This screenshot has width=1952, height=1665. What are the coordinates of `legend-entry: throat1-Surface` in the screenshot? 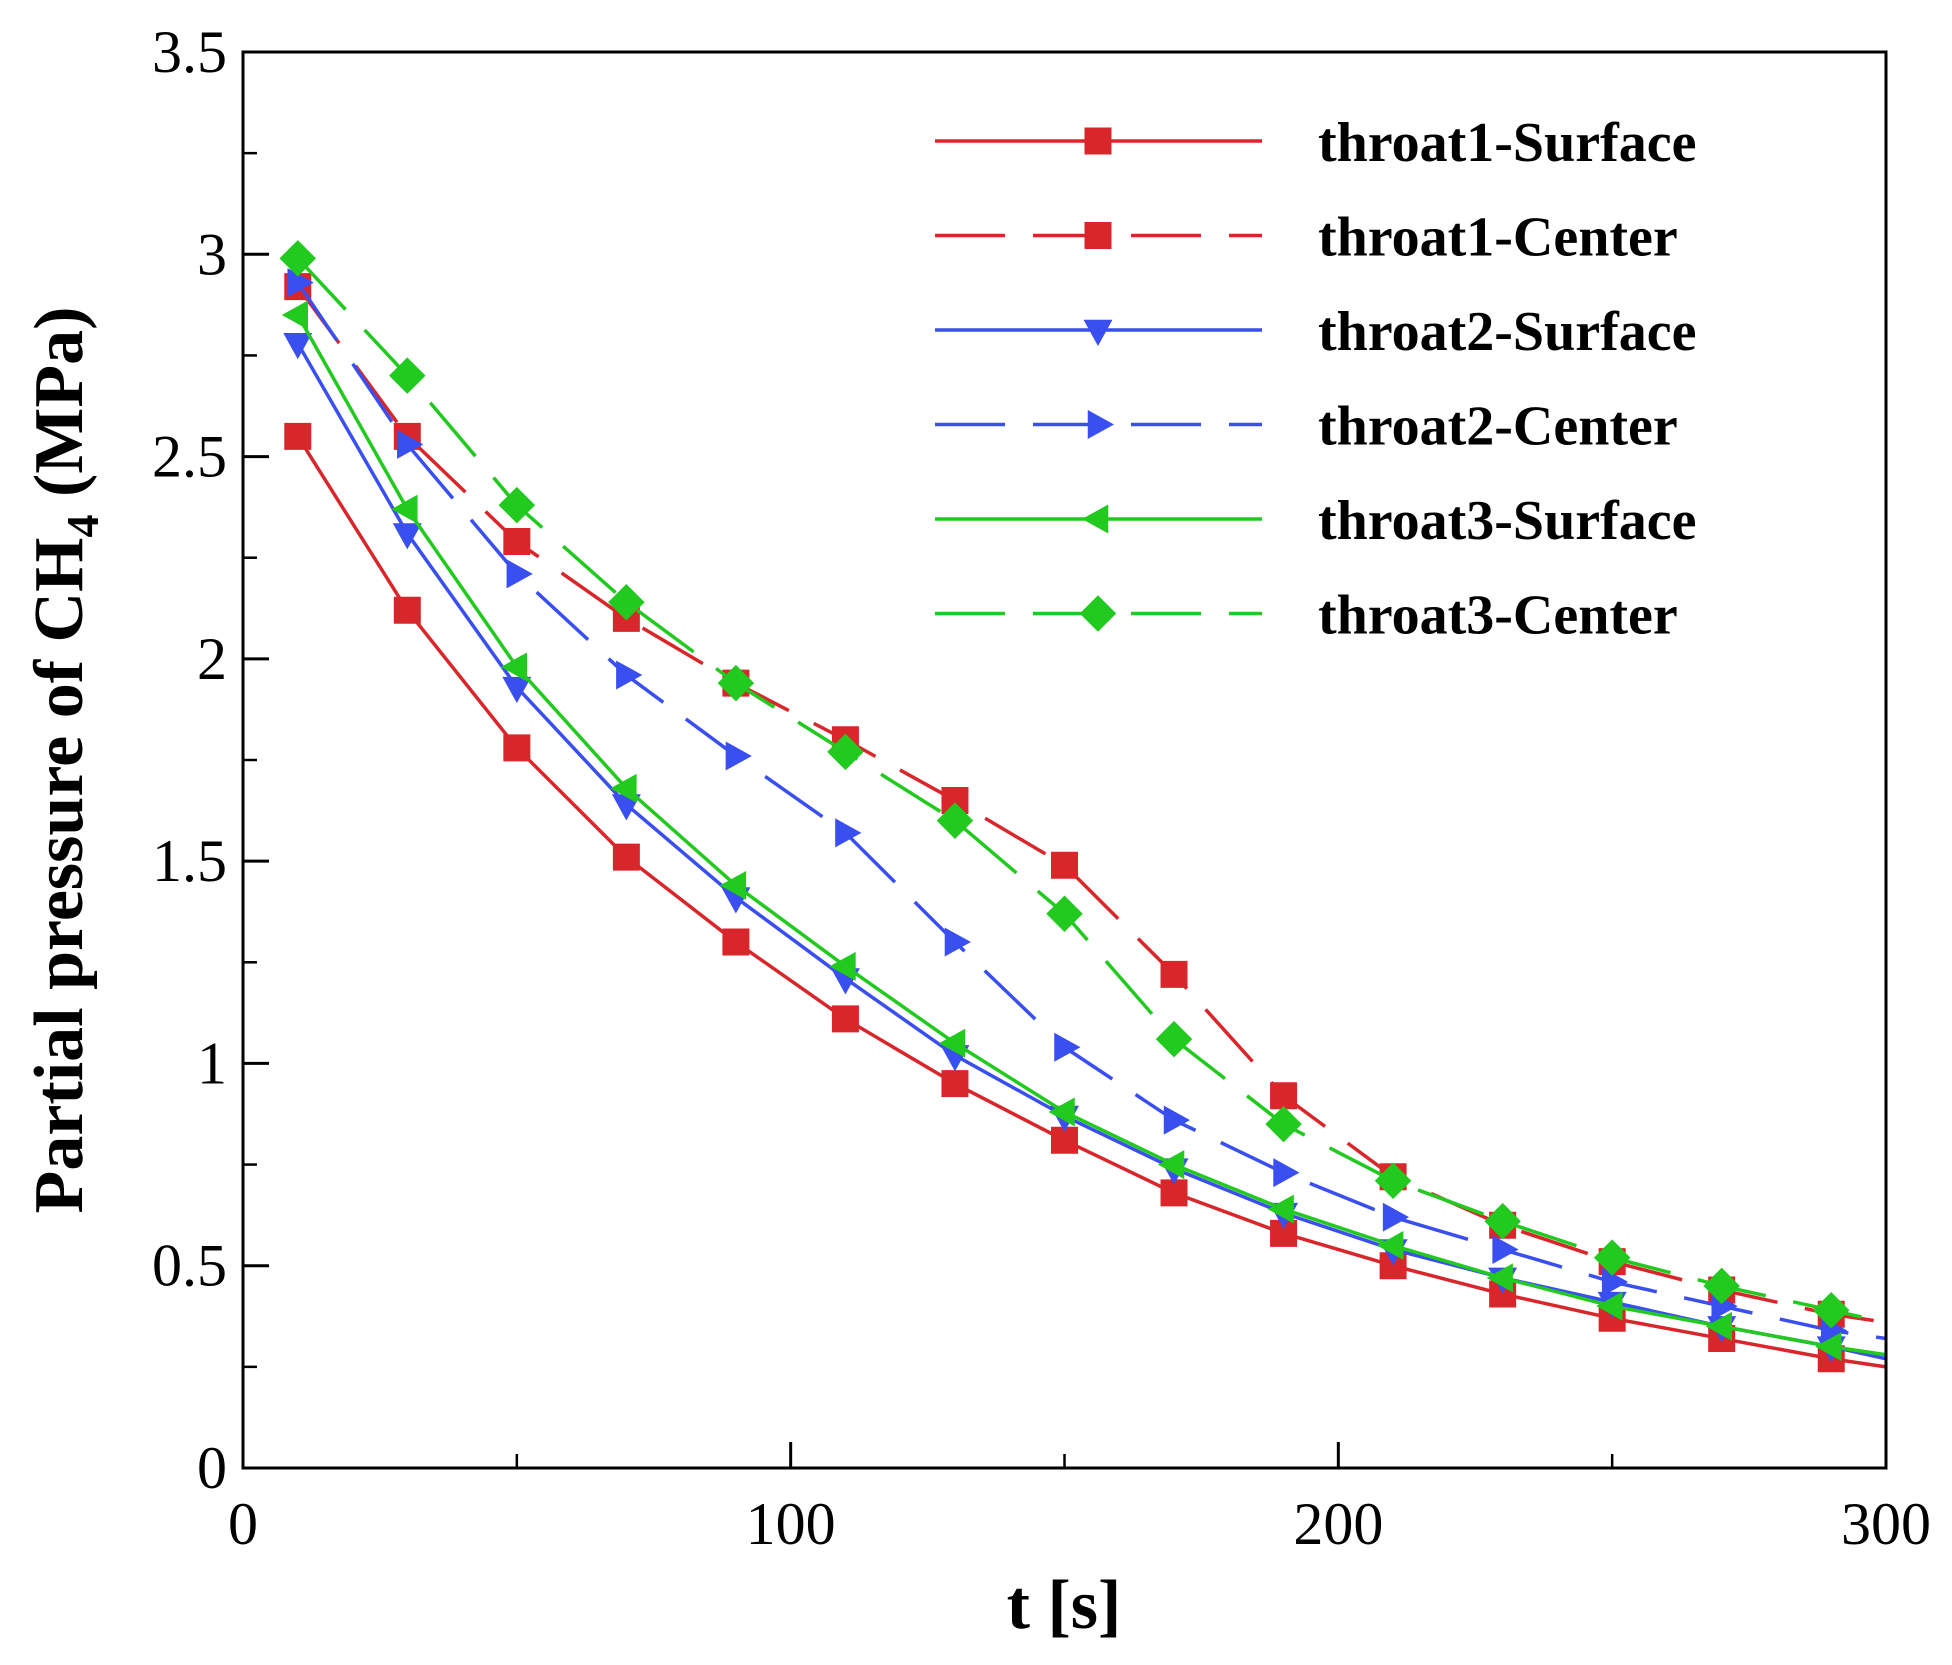 It's located at (1315, 143).